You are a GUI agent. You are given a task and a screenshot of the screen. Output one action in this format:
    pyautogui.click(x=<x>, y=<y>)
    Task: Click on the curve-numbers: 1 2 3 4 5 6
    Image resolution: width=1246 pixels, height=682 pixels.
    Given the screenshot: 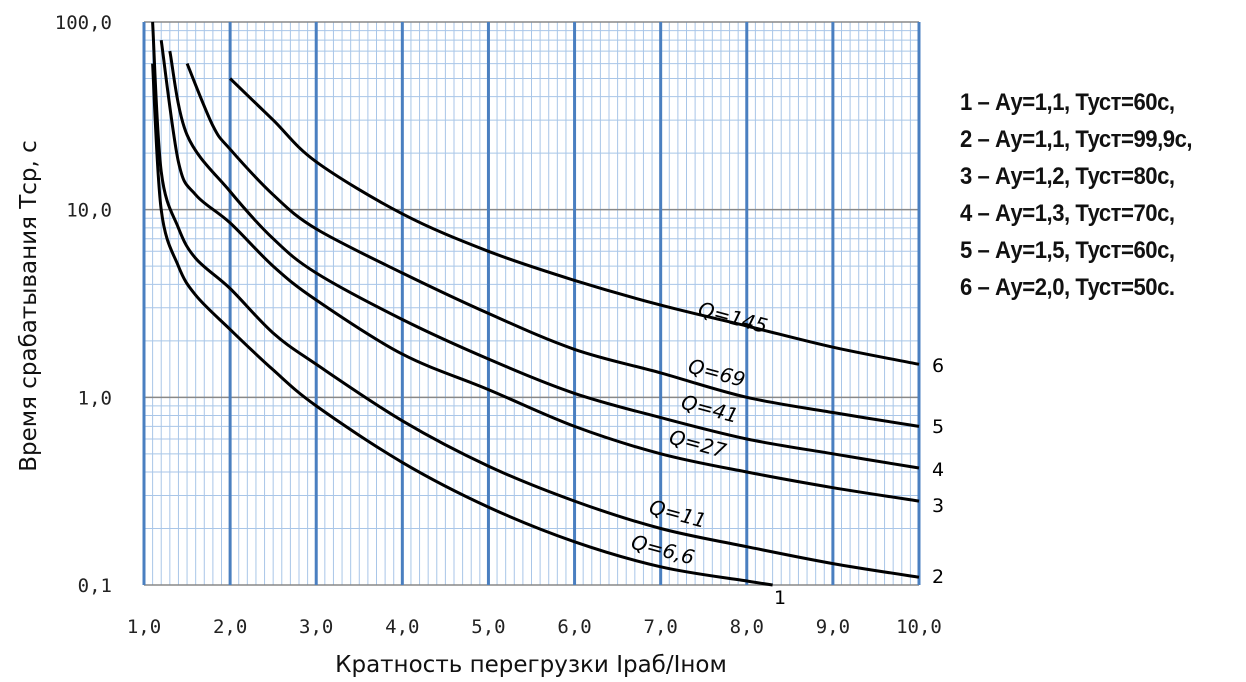 What is the action you would take?
    pyautogui.click(x=859, y=482)
    